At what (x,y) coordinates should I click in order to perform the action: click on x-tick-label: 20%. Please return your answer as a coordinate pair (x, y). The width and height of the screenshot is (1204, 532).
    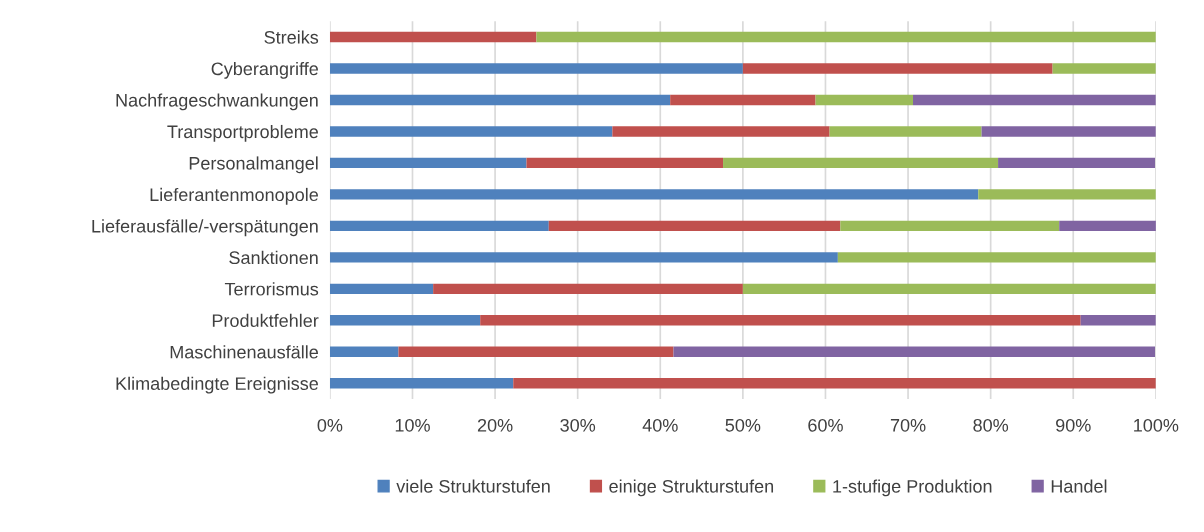
    Looking at the image, I should click on (495, 425).